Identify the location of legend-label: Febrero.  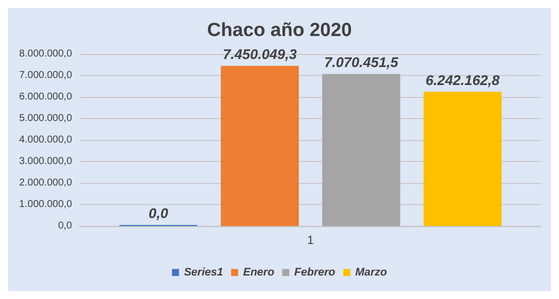
(315, 272).